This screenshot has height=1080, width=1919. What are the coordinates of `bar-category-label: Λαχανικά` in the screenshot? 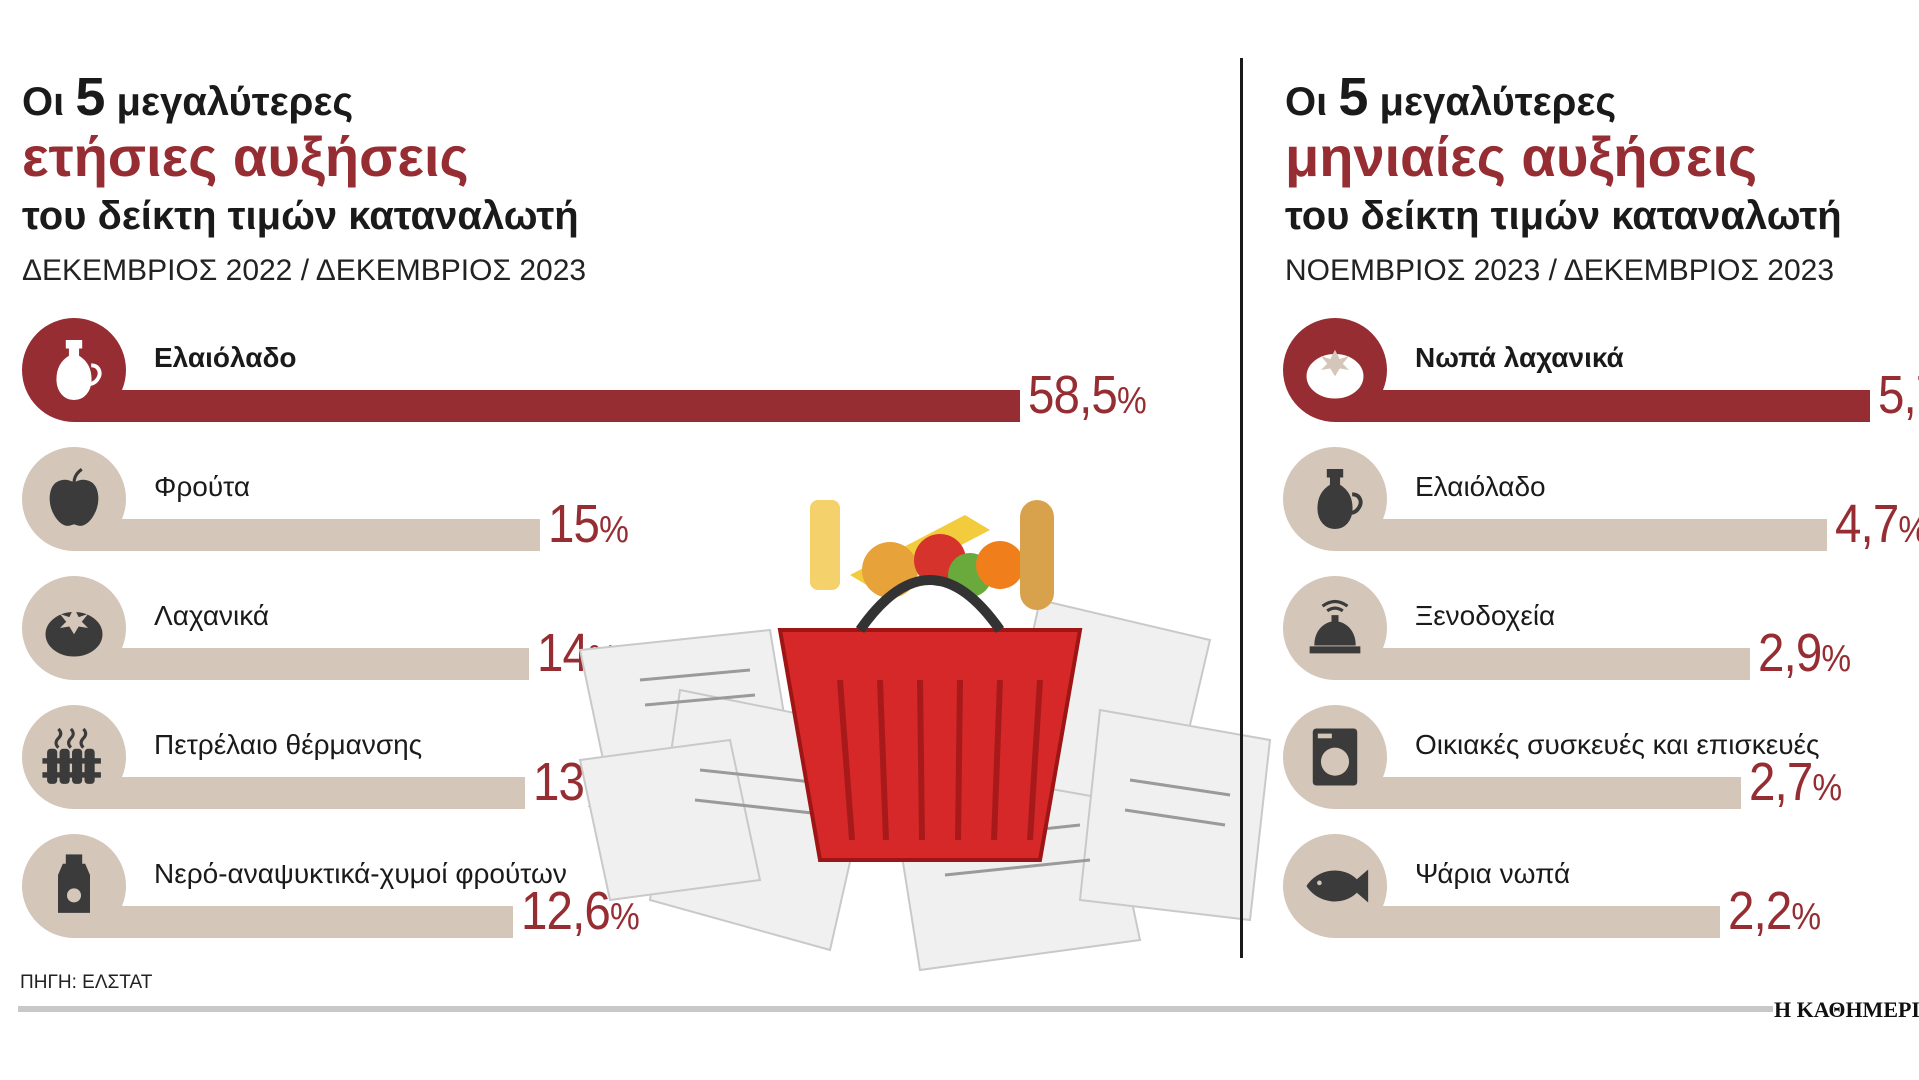 It's located at (212, 615).